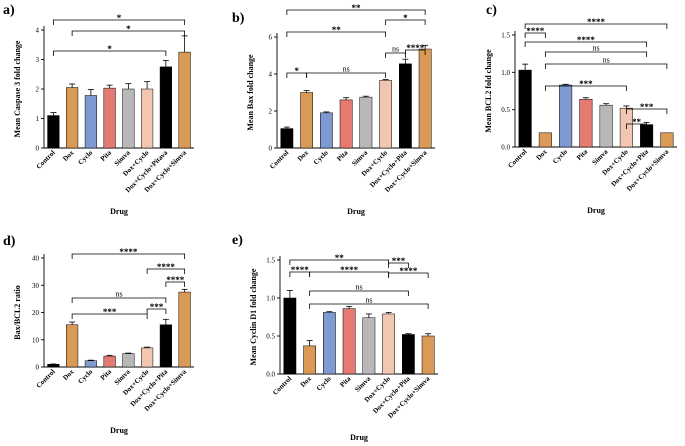 The height and width of the screenshot is (446, 685). What do you see at coordinates (36, 313) in the screenshot?
I see `y-tick-label: 20` at bounding box center [36, 313].